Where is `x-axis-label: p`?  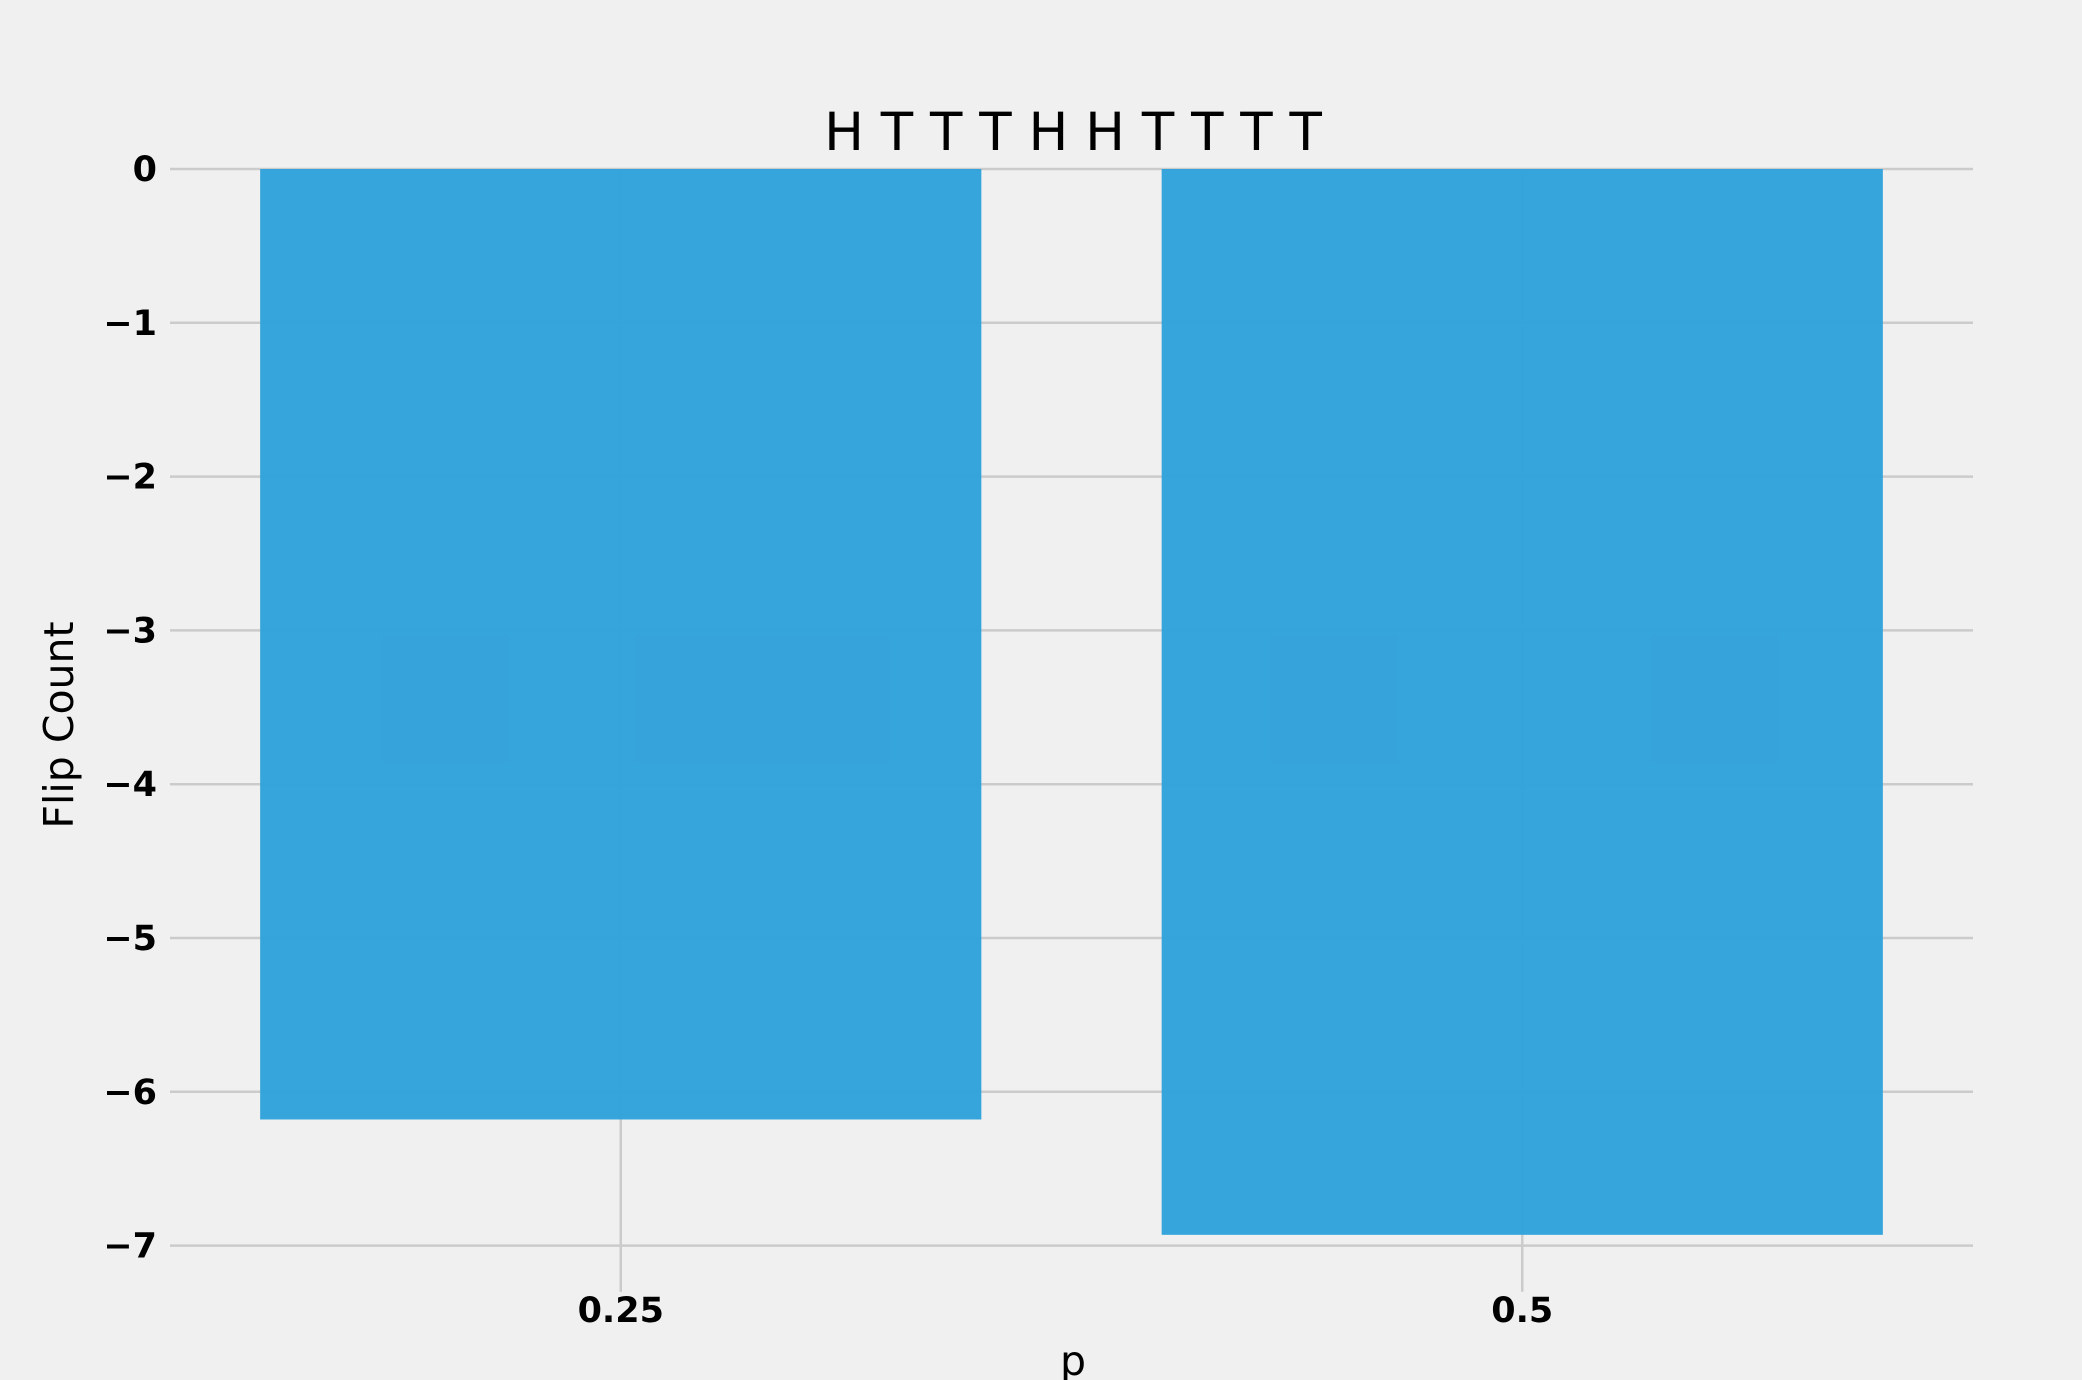
x-axis-label: p is located at coordinates (1073, 1358).